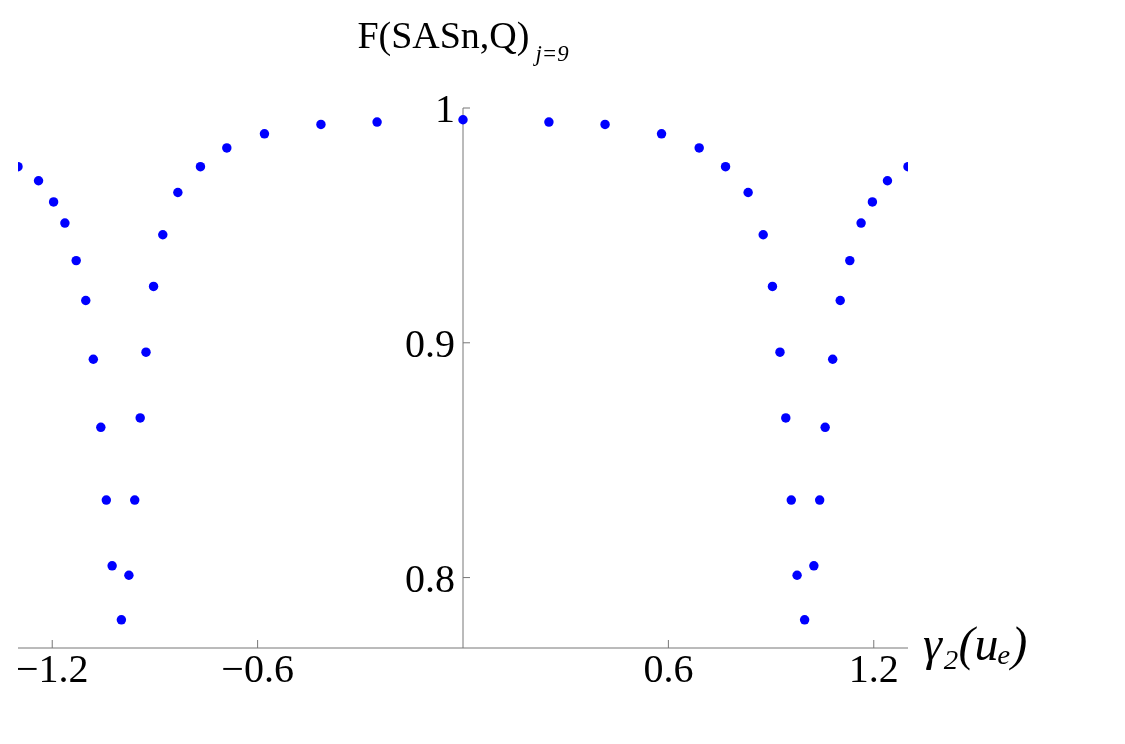 The height and width of the screenshot is (744, 1125). I want to click on y-tick-label: 0.9, so click(430, 343).